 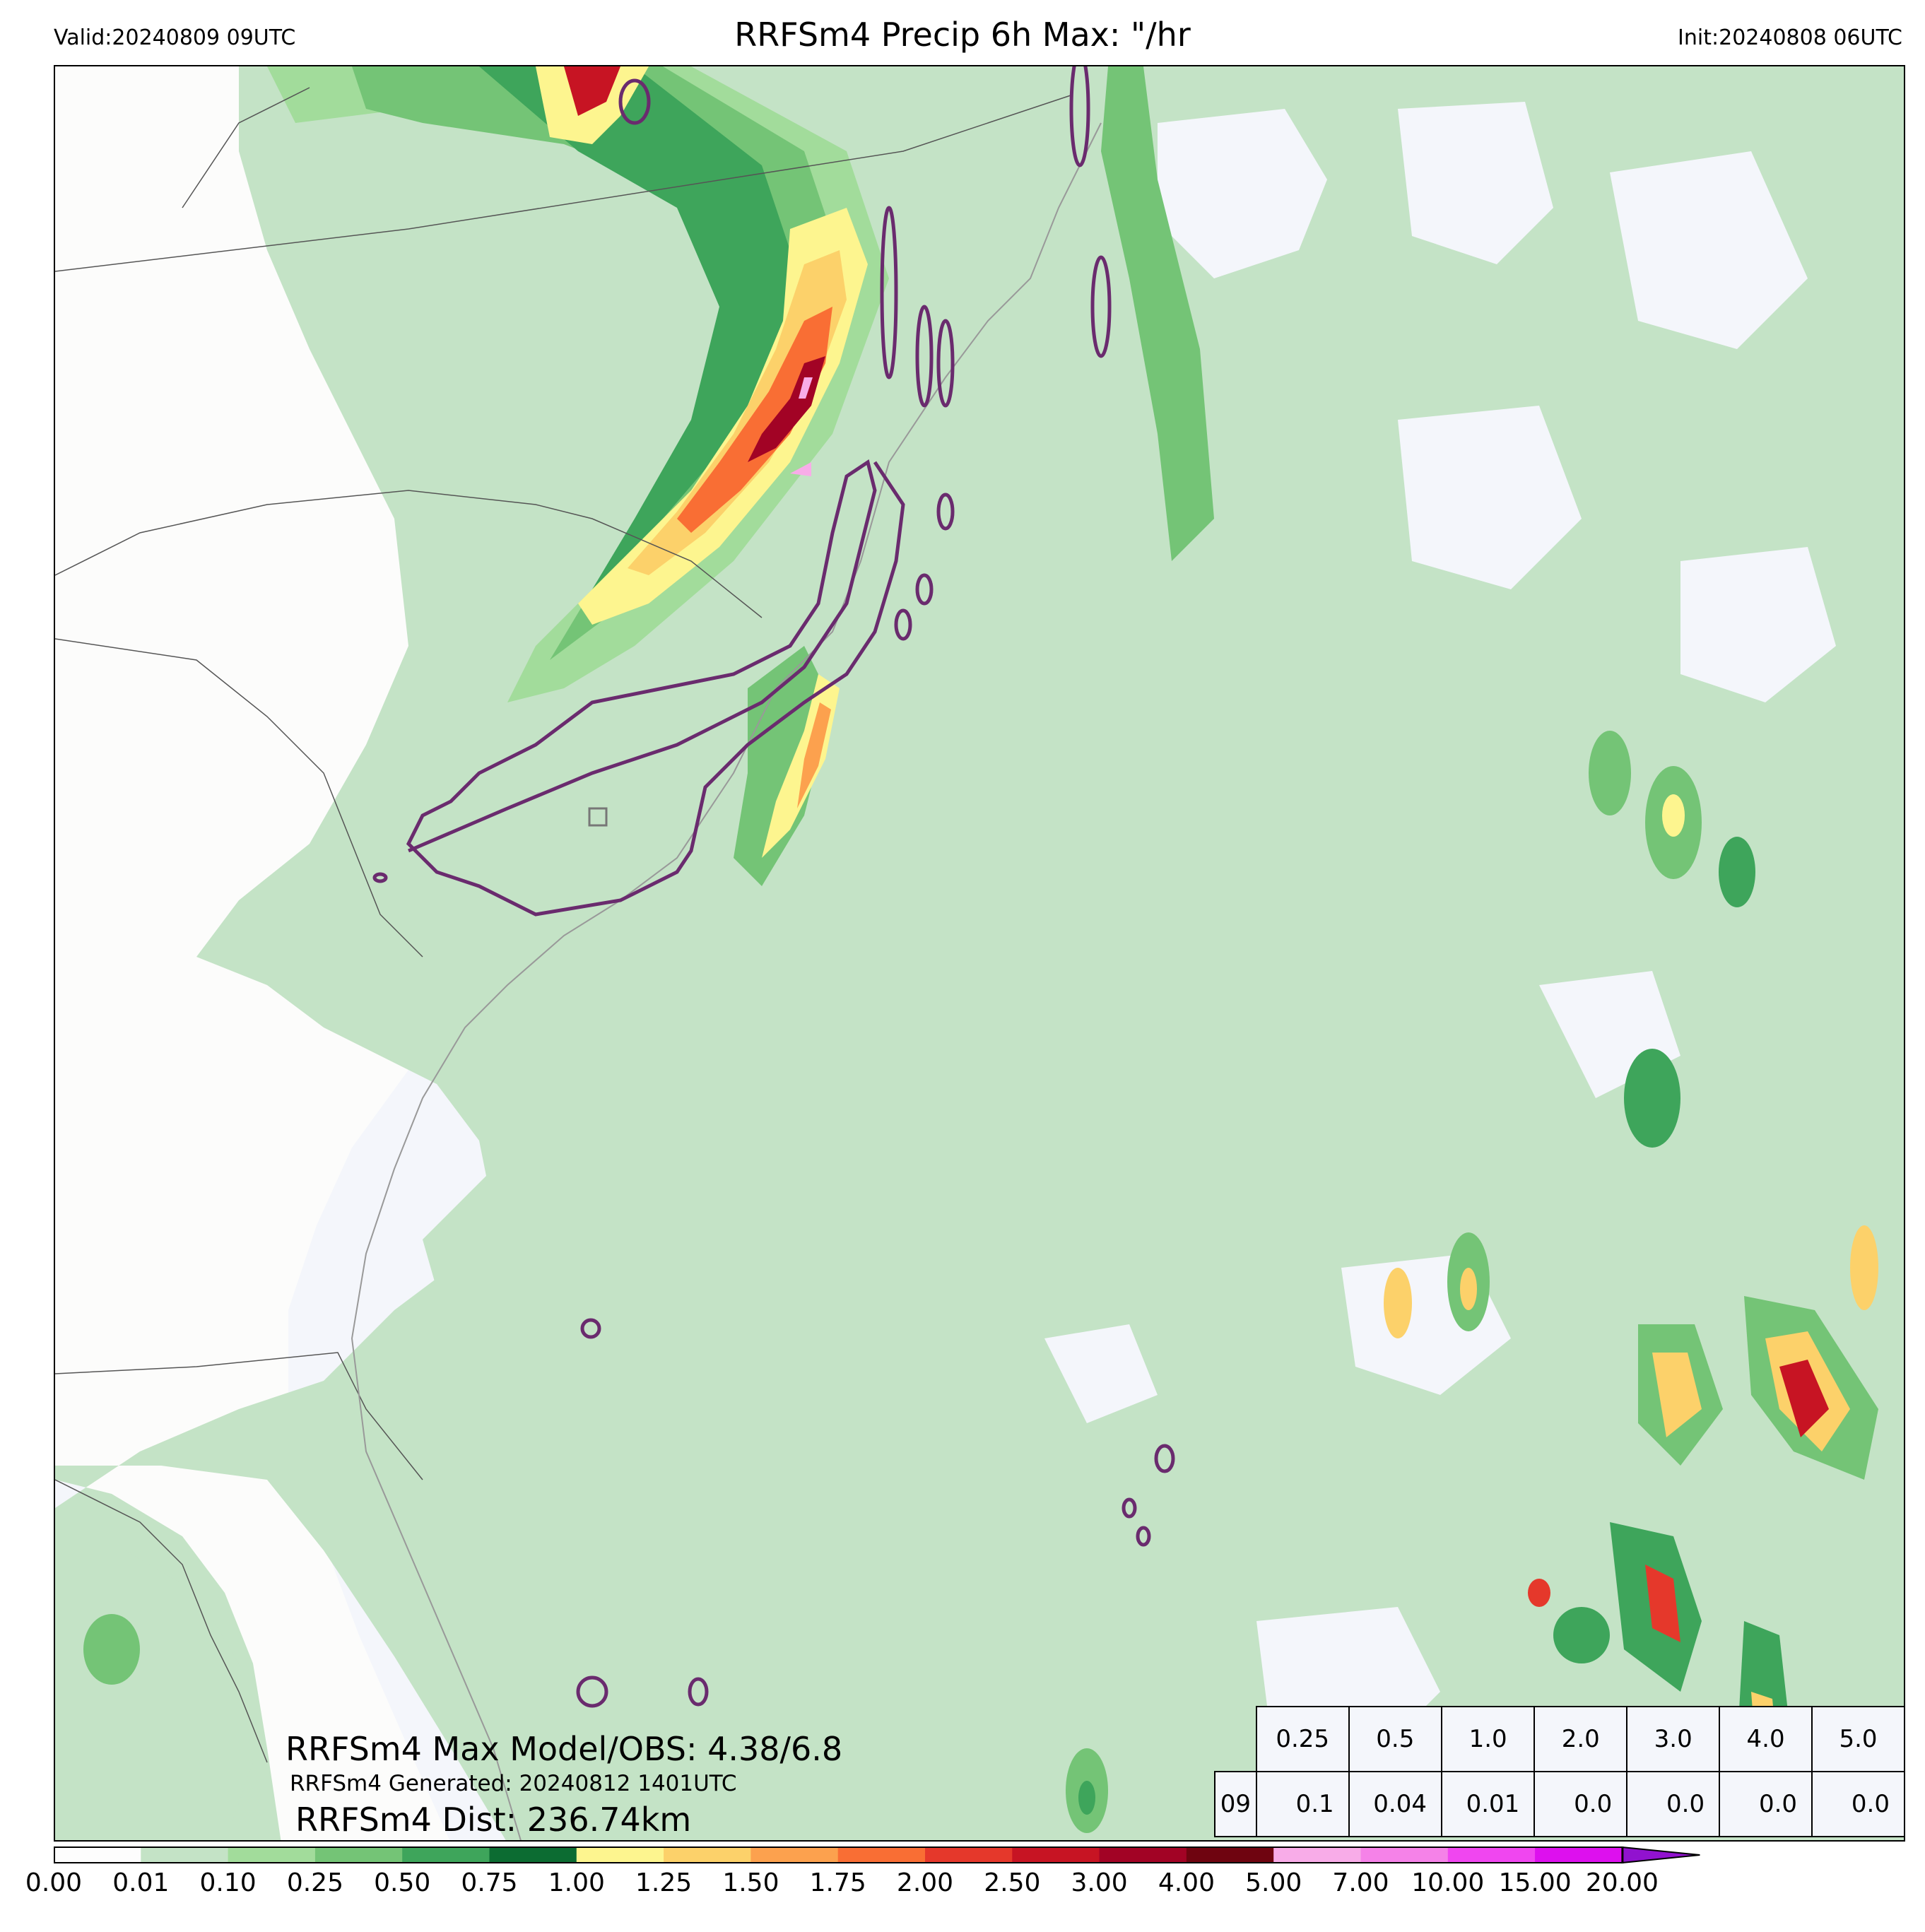 I want to click on colorbar-extend-arrow, so click(x=1660, y=1855).